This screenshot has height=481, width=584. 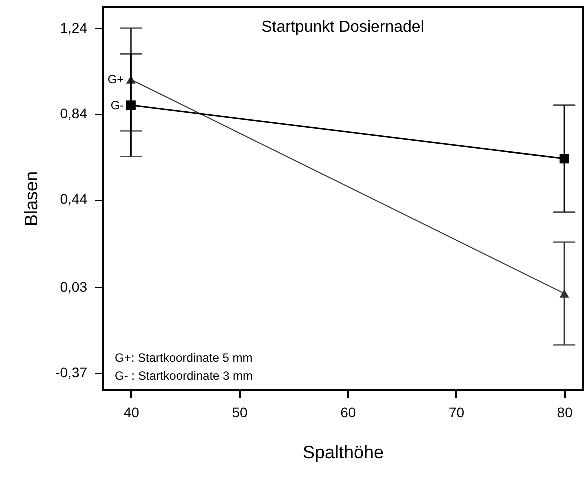 I want to click on y-tick-label: -0,37, so click(x=72, y=372).